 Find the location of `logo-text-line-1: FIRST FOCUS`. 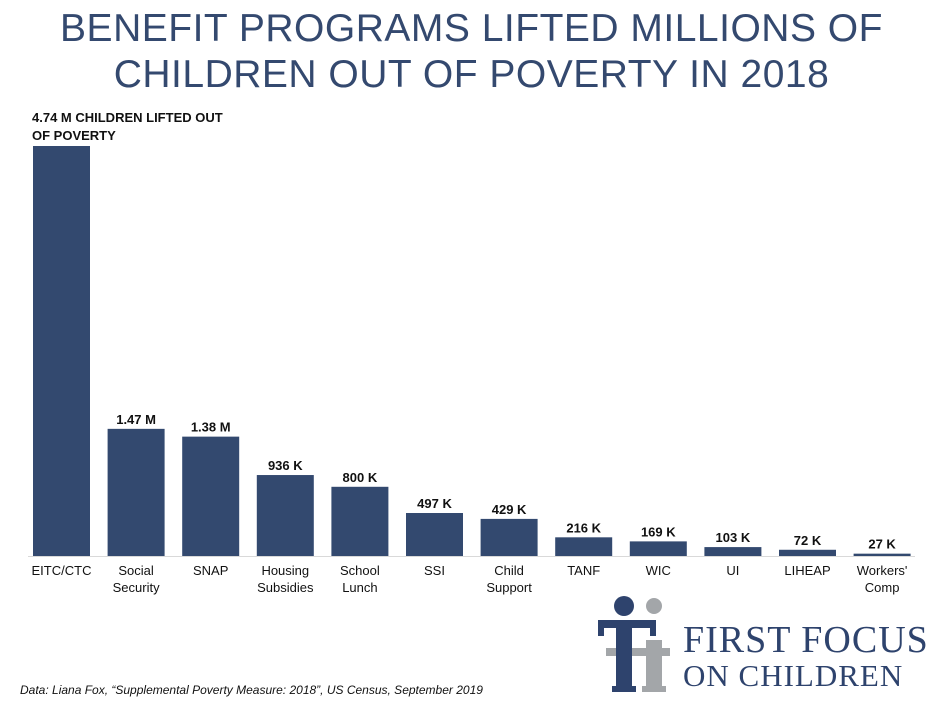

logo-text-line-1: FIRST FOCUS is located at coordinates (806, 640).